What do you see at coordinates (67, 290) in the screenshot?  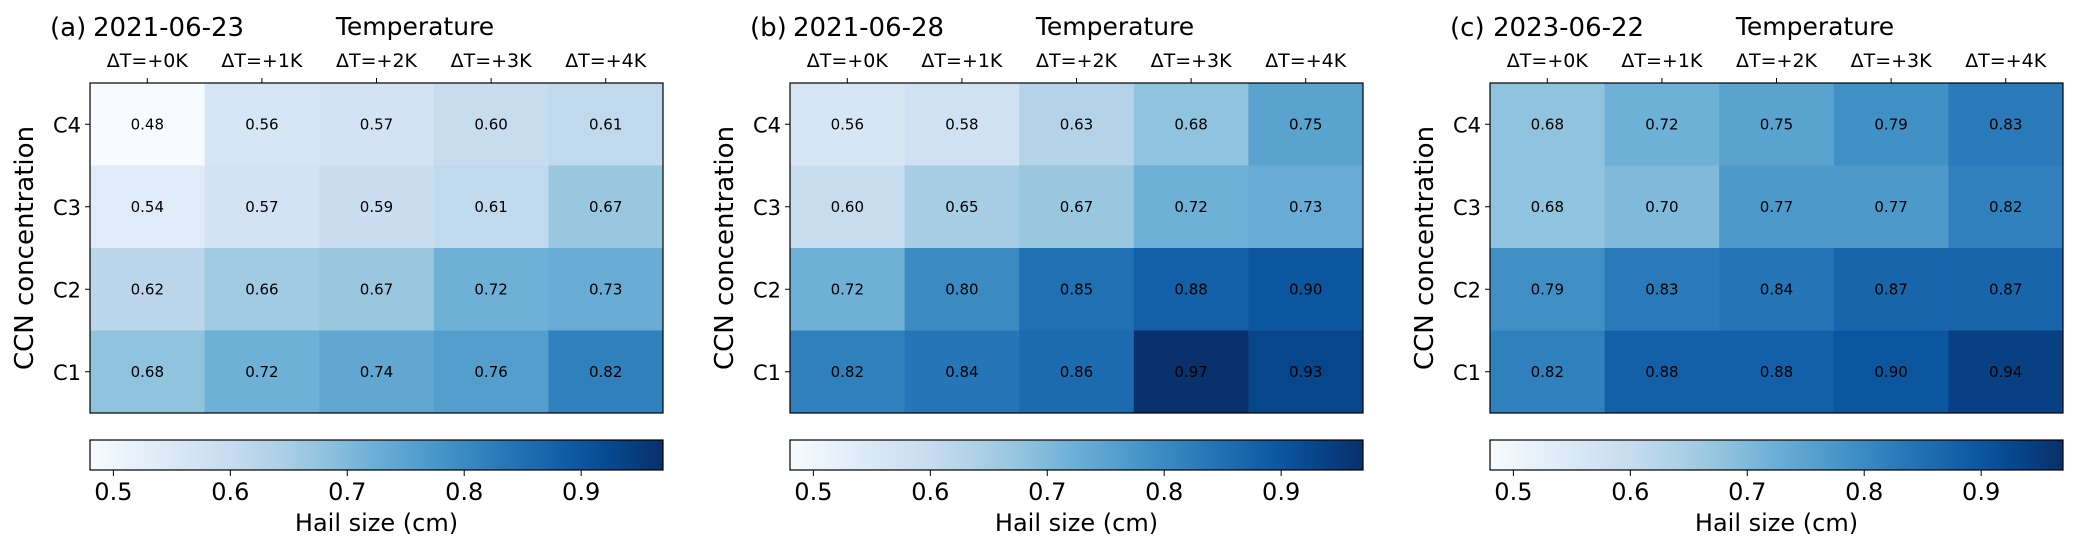 I see `y-tick-label: C2` at bounding box center [67, 290].